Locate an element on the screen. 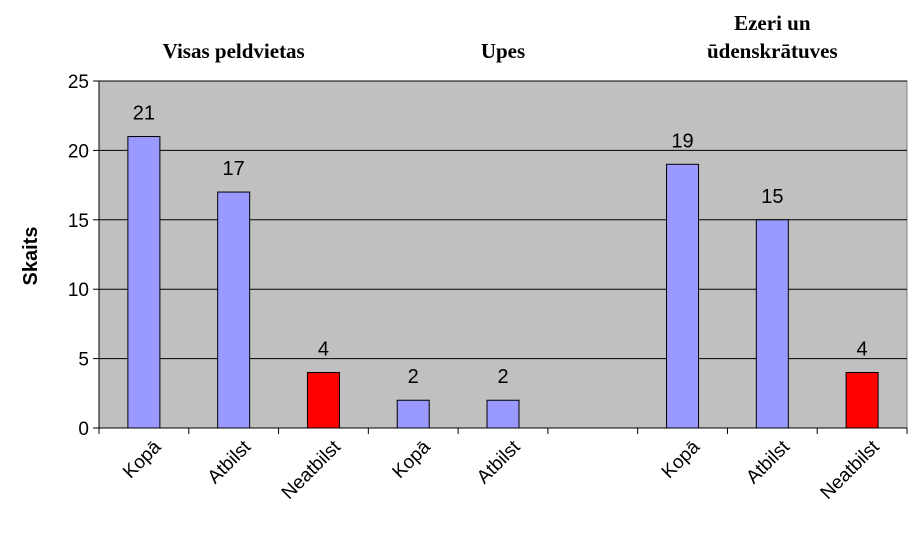 This screenshot has height=538, width=917. y-tick-label: 15 is located at coordinates (78, 221).